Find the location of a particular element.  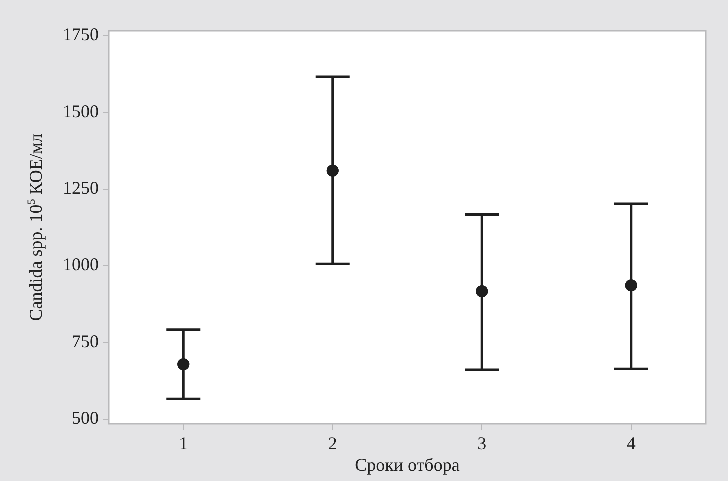

y-tick-label: 1750 is located at coordinates (81, 34).